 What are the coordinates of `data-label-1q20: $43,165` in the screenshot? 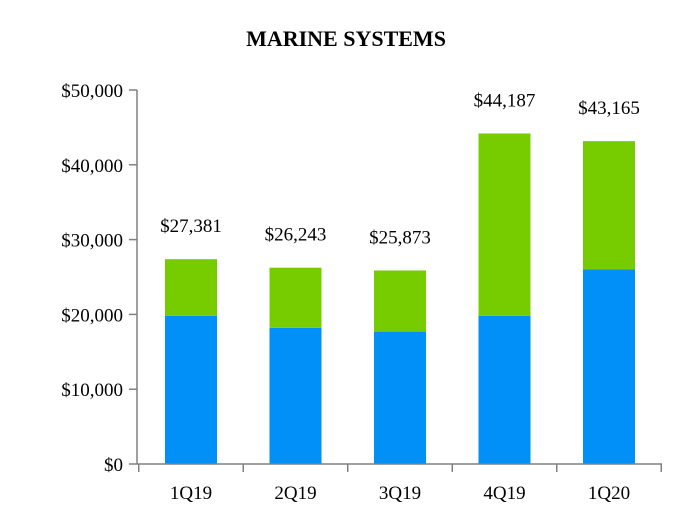 It's located at (609, 108).